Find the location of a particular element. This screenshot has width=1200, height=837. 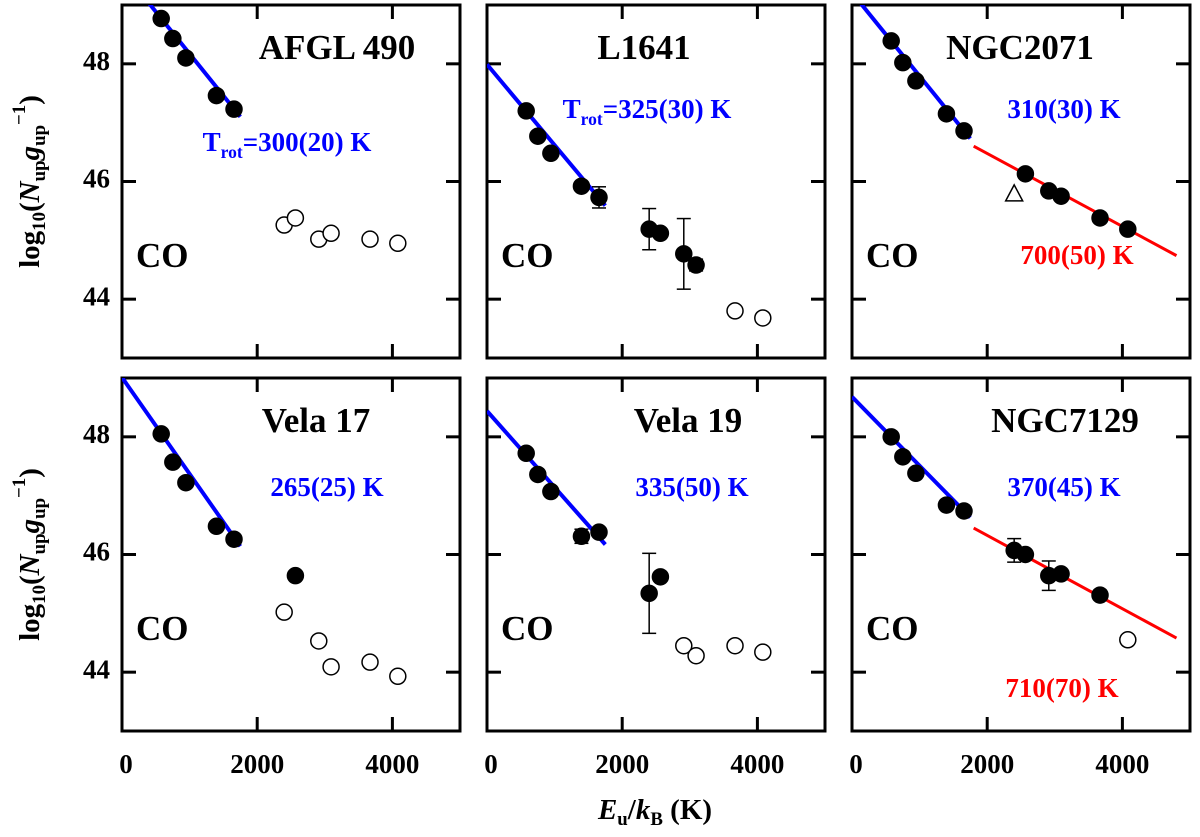

fit-label: 335(50) K is located at coordinates (691, 487).